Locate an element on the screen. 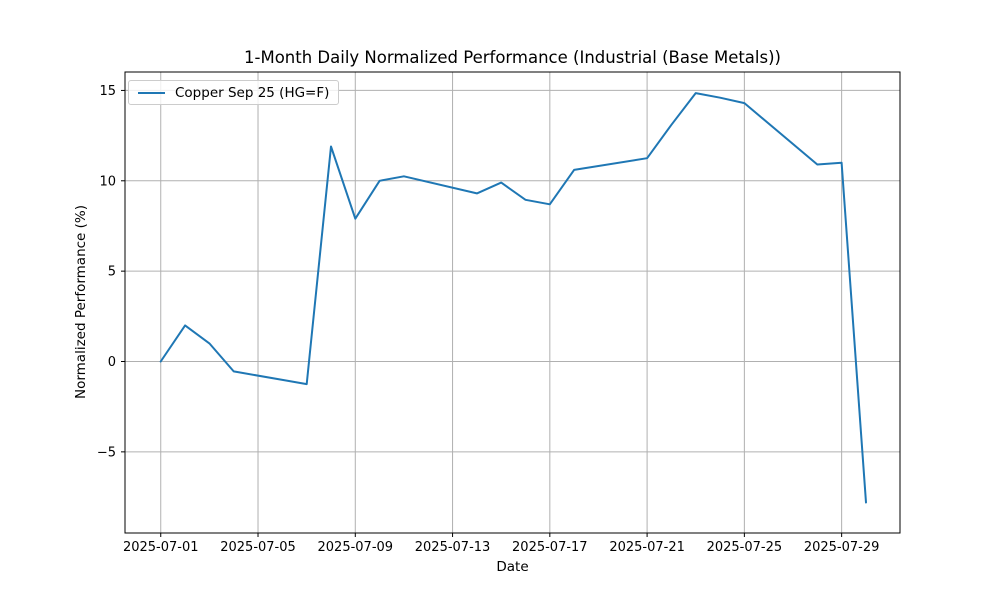 The width and height of the screenshot is (1000, 600). y-tick-label: −5 is located at coordinates (106, 452).